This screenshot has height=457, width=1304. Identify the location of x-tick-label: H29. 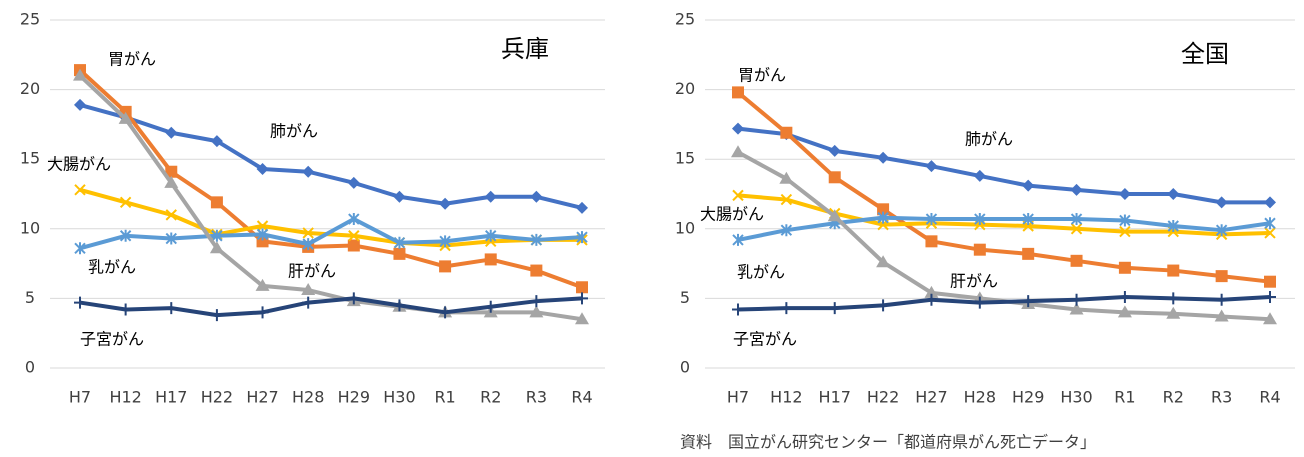
(1028, 397).